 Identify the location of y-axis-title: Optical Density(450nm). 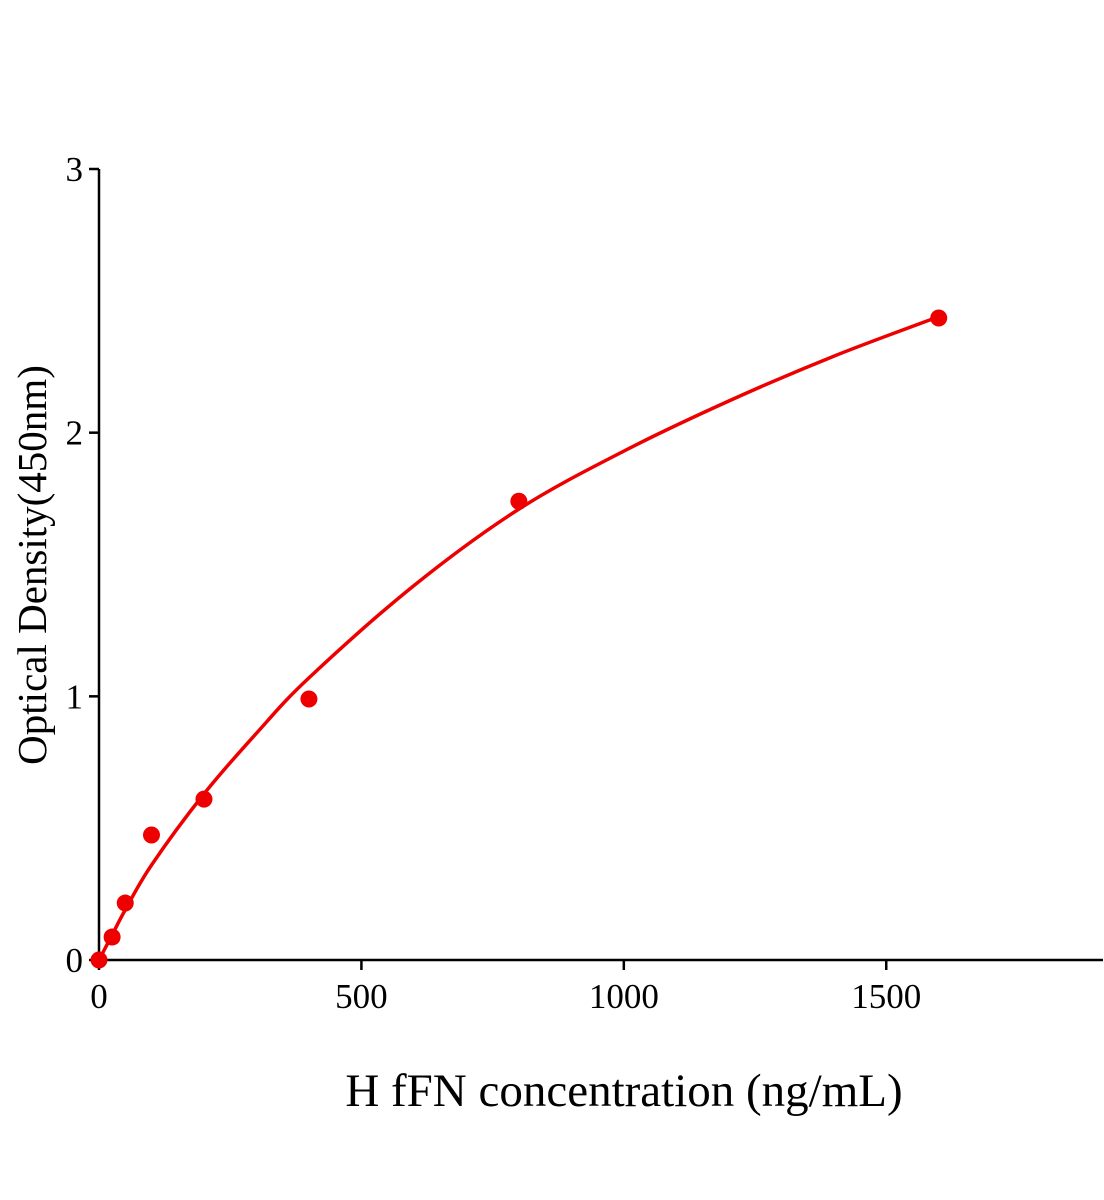
(32, 565).